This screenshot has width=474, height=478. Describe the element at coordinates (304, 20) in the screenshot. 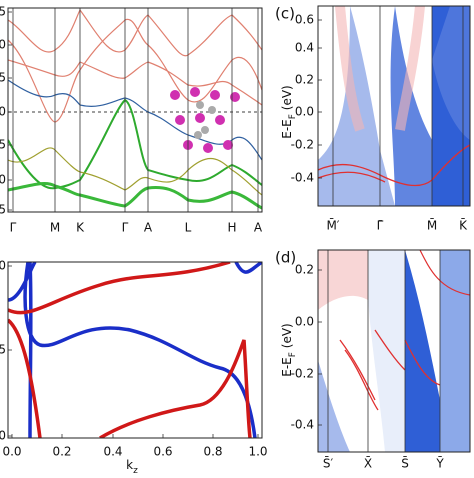

I see `y-tick-label: 0.6` at that location.